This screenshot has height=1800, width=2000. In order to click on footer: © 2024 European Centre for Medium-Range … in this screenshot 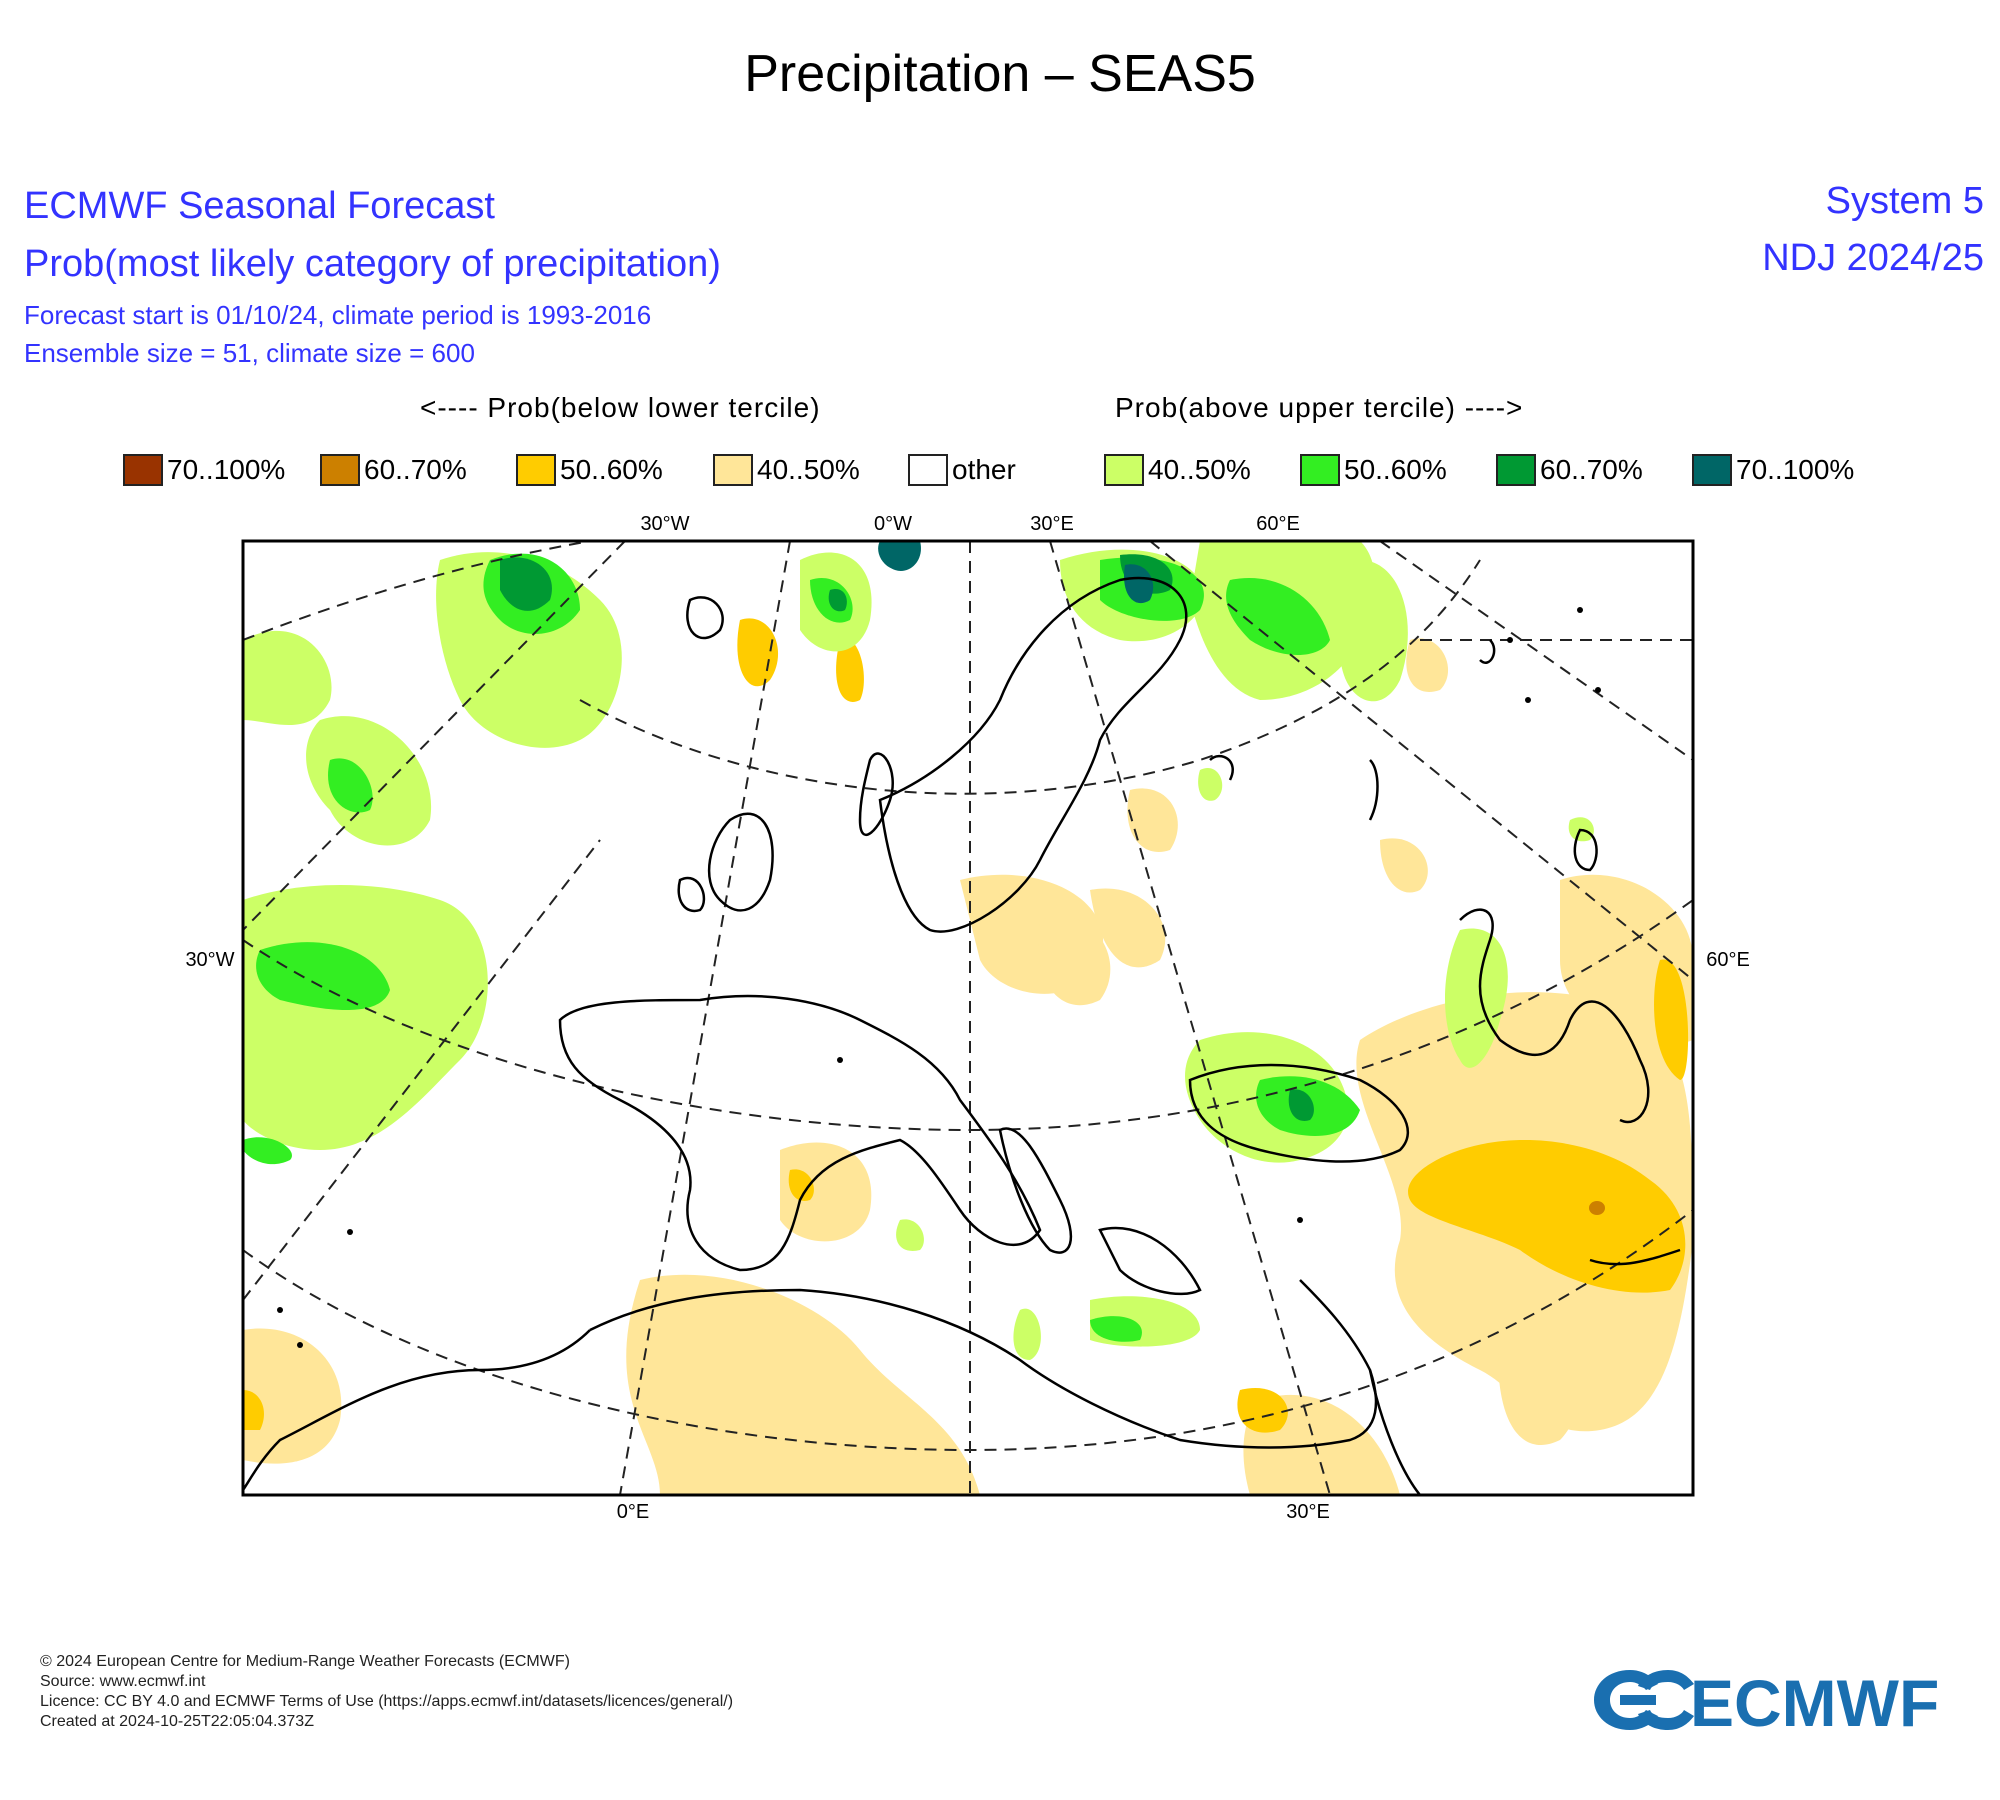, I will do `click(386, 1692)`.